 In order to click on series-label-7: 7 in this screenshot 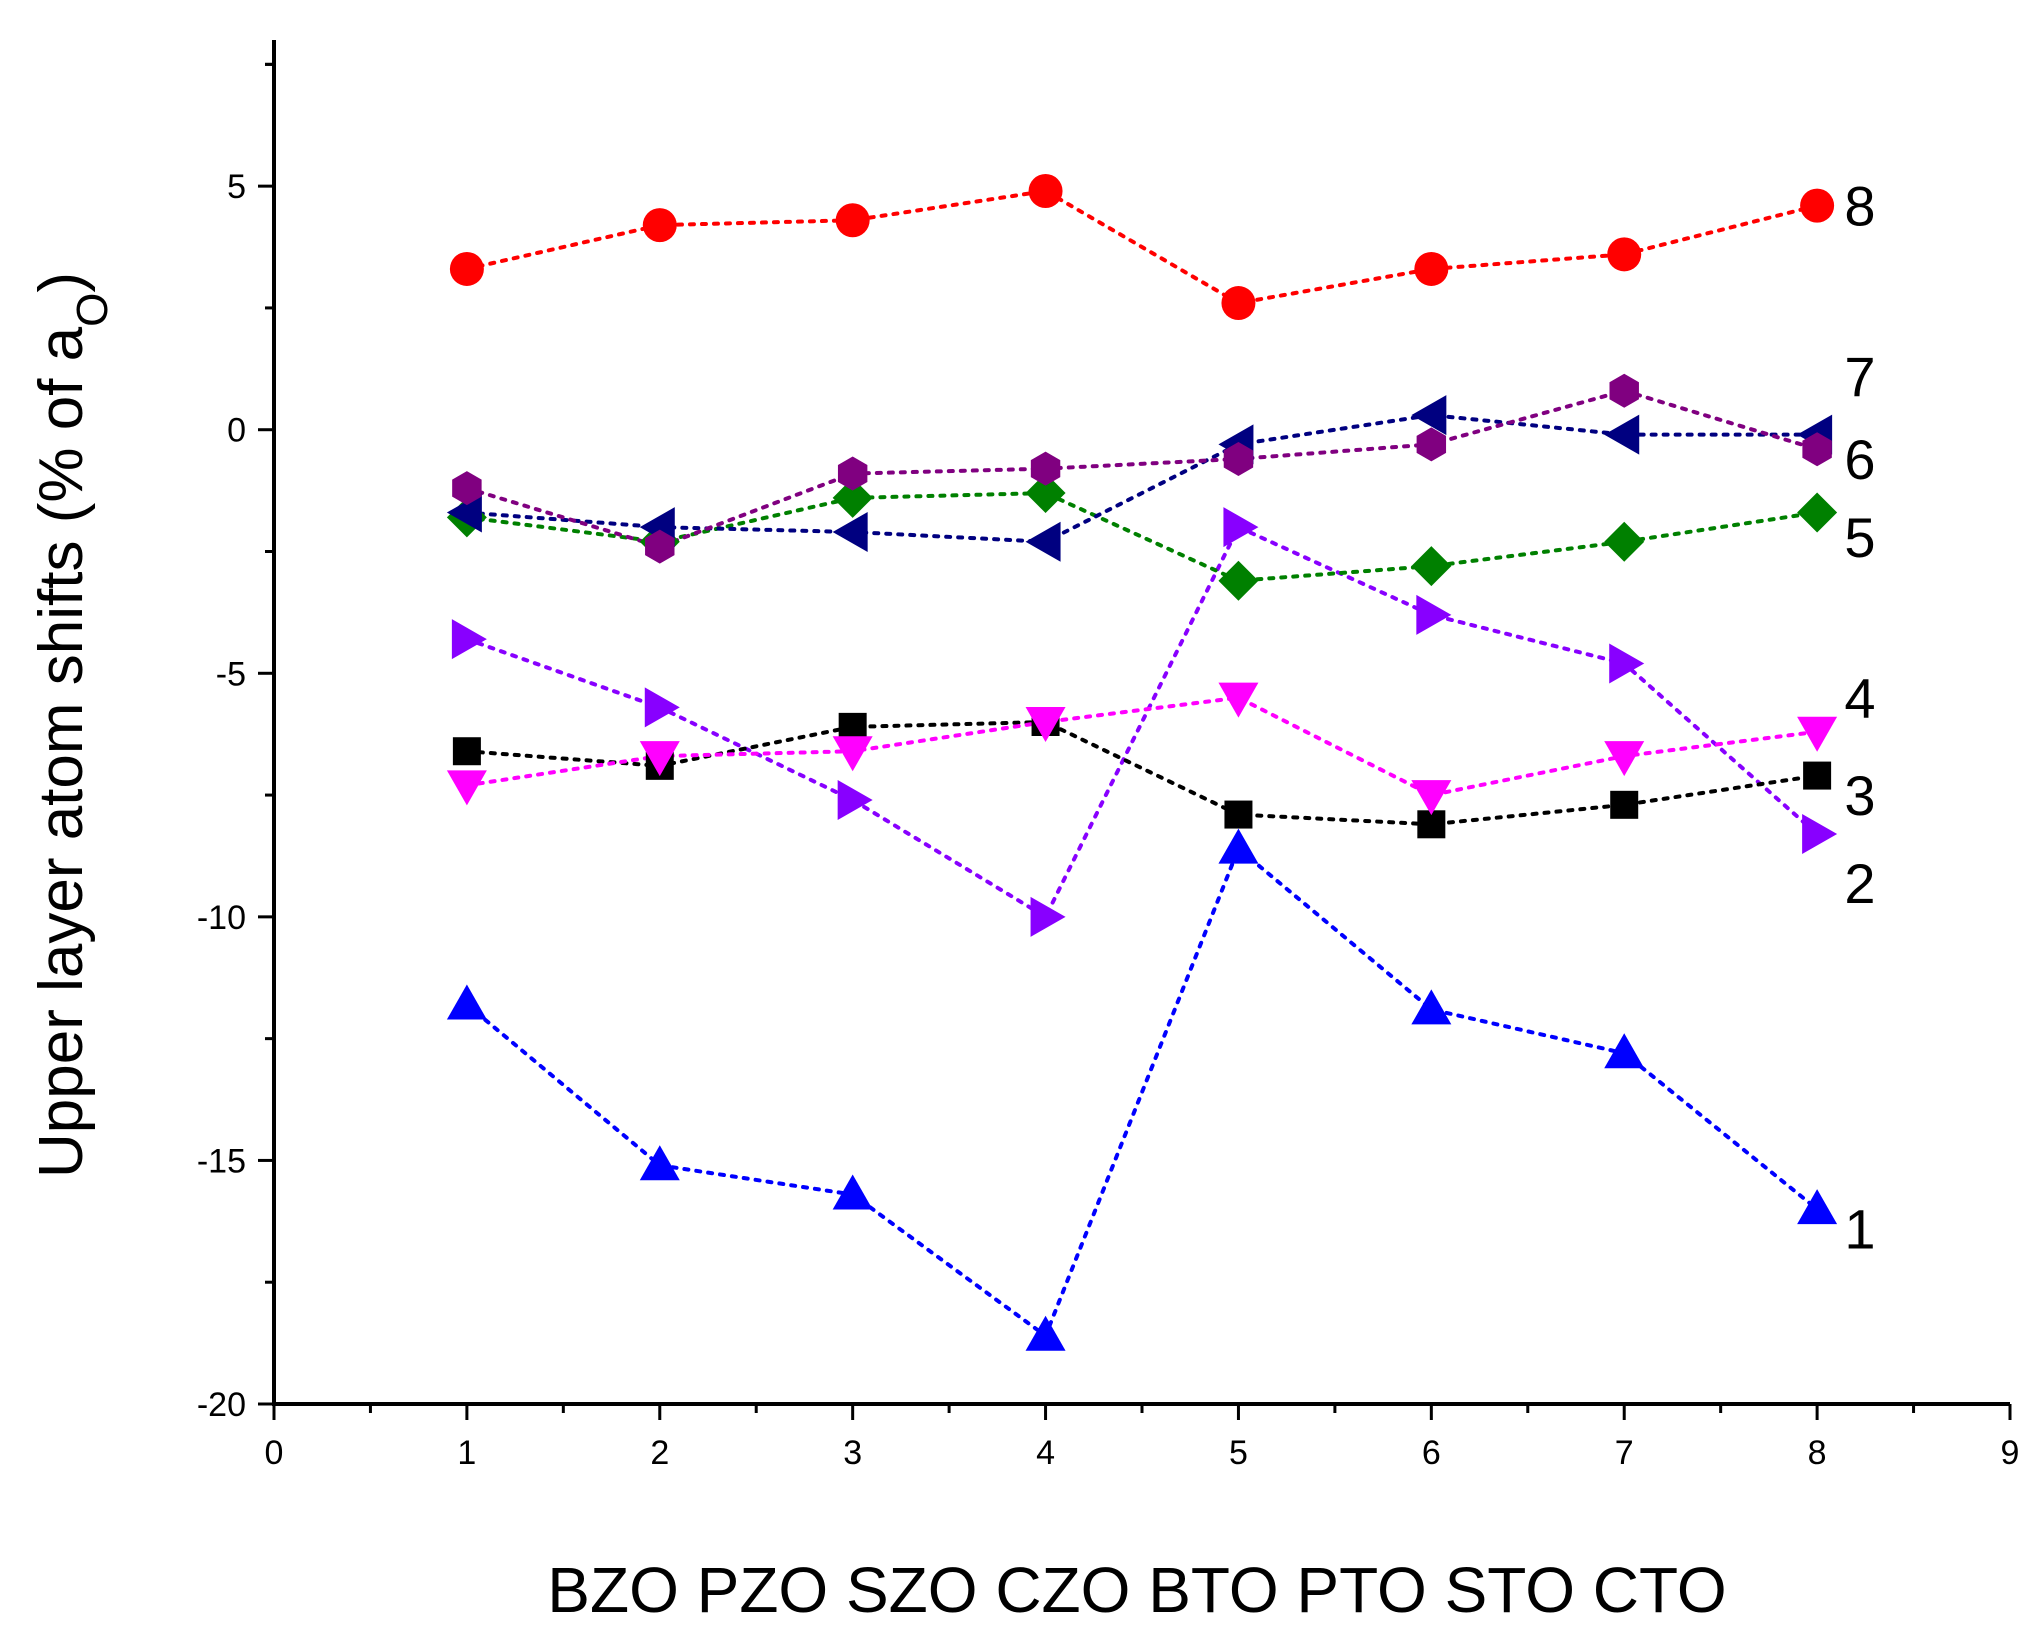, I will do `click(1859, 376)`.